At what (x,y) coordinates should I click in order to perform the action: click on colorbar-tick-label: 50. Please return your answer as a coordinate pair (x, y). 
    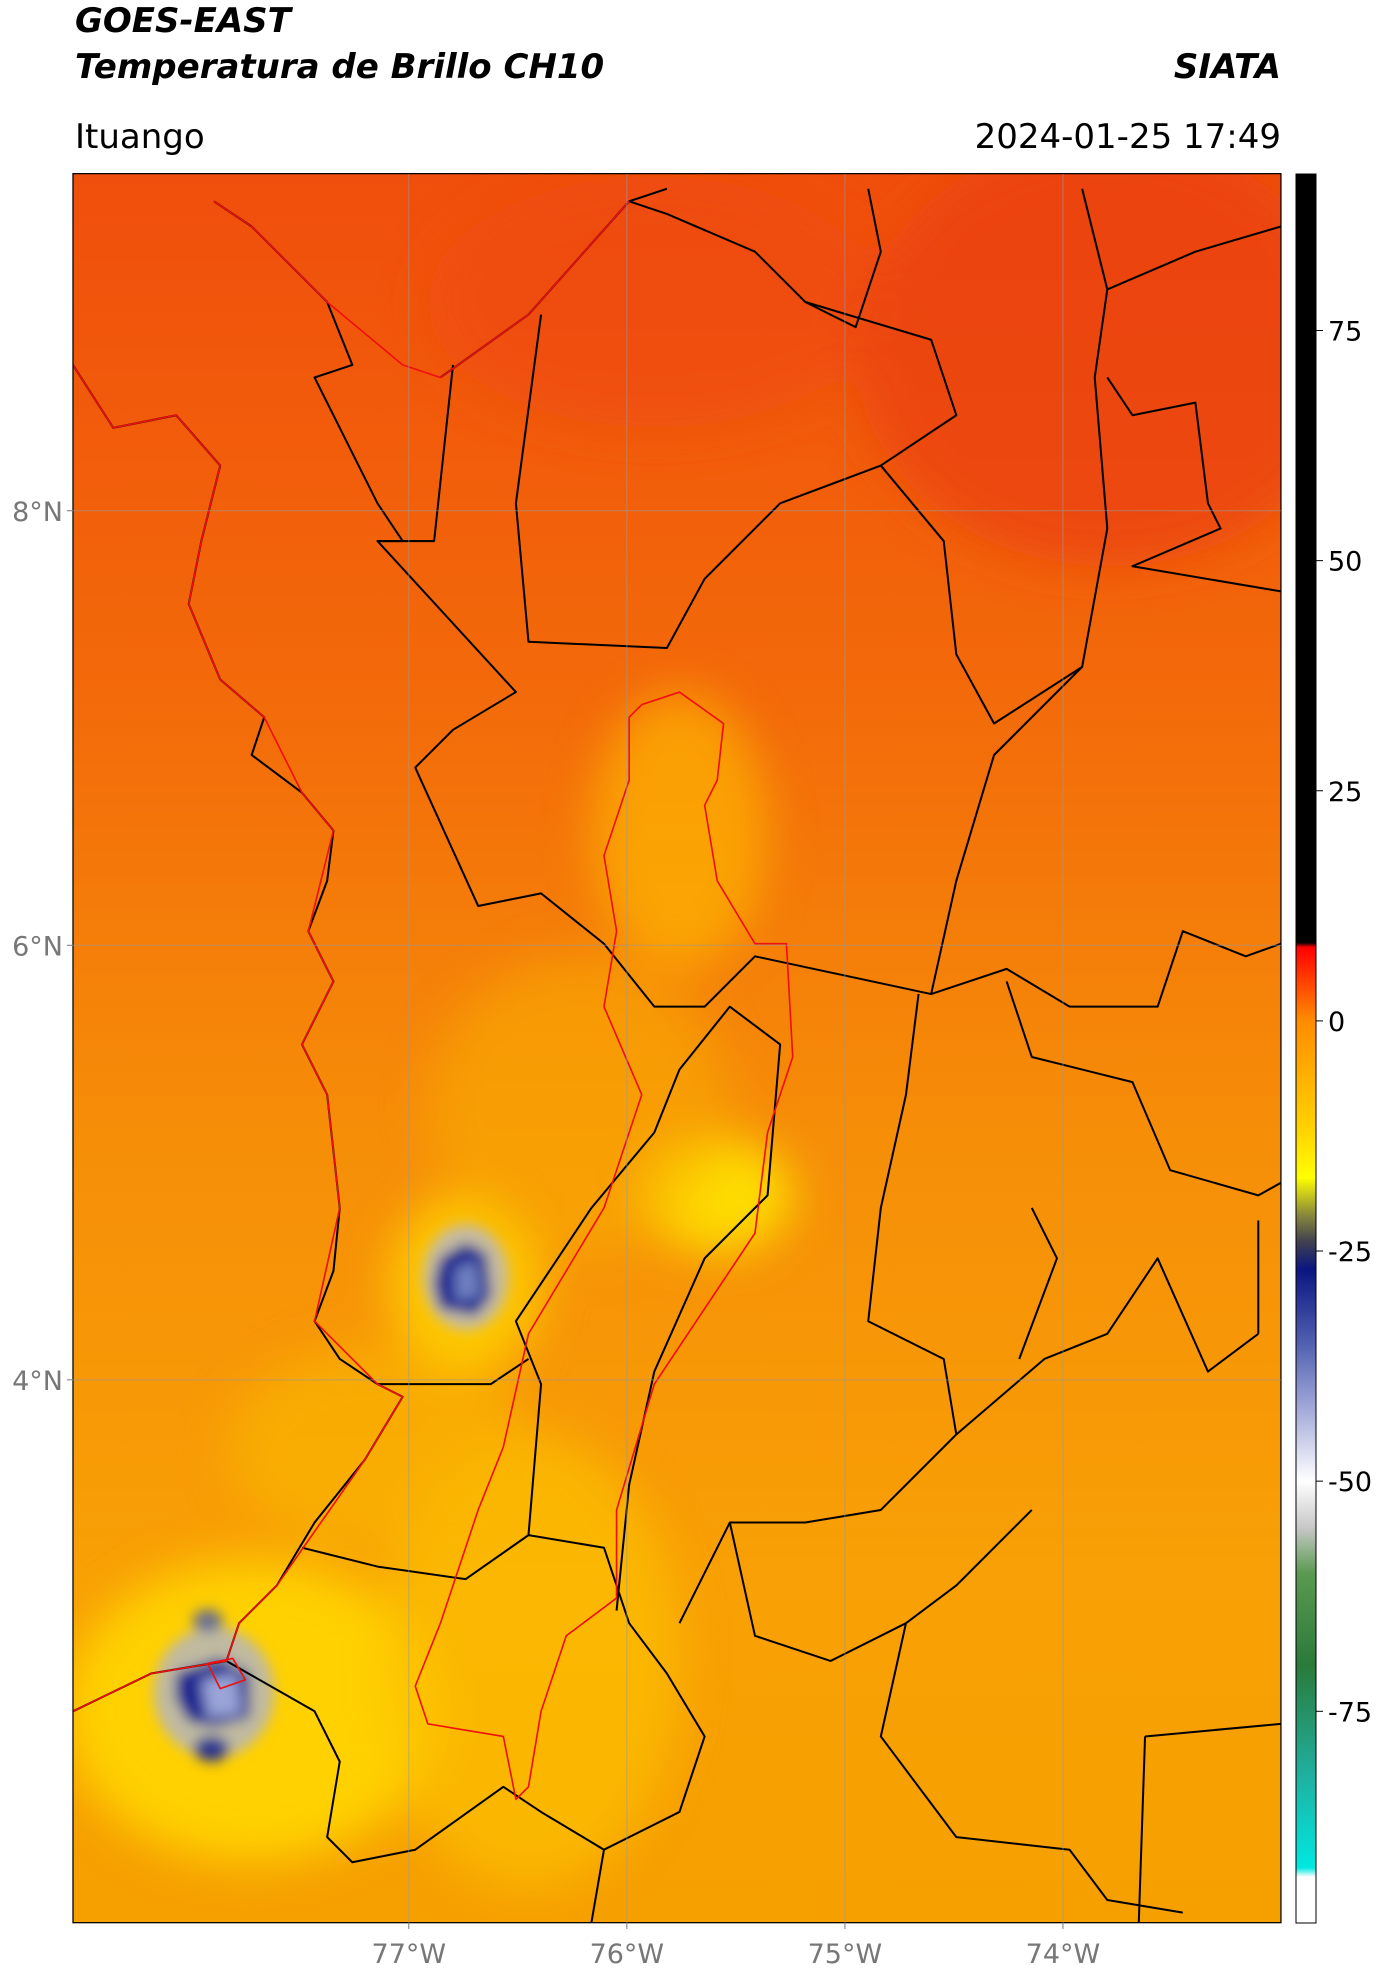
    Looking at the image, I should click on (1345, 562).